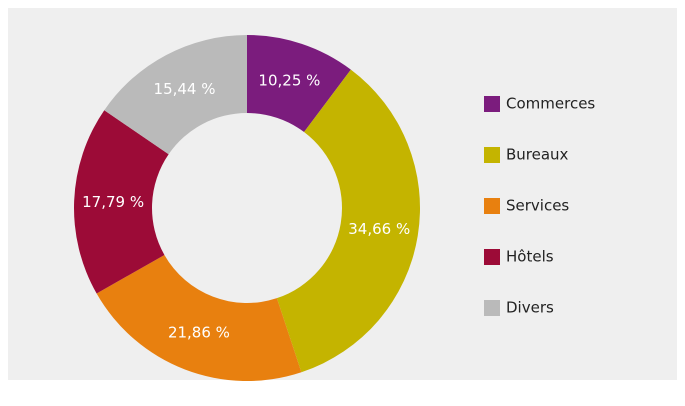  I want to click on legend-label: Bureaux, so click(537, 155).